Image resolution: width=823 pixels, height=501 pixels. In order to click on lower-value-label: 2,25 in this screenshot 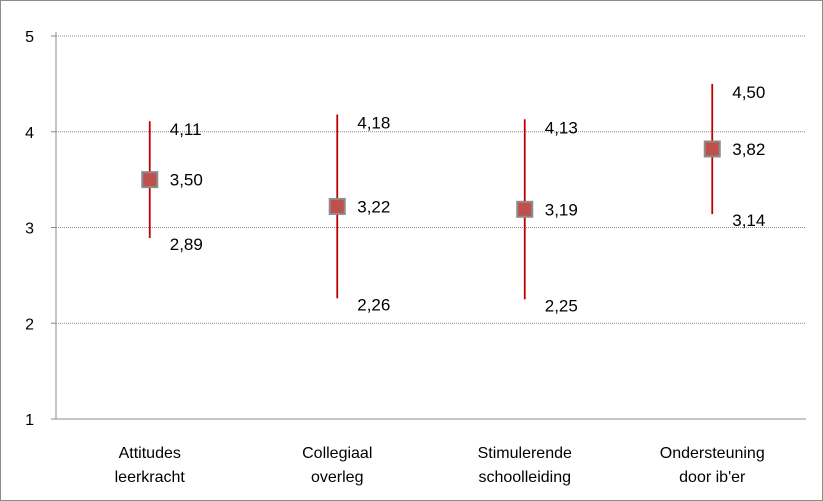, I will do `click(561, 305)`.